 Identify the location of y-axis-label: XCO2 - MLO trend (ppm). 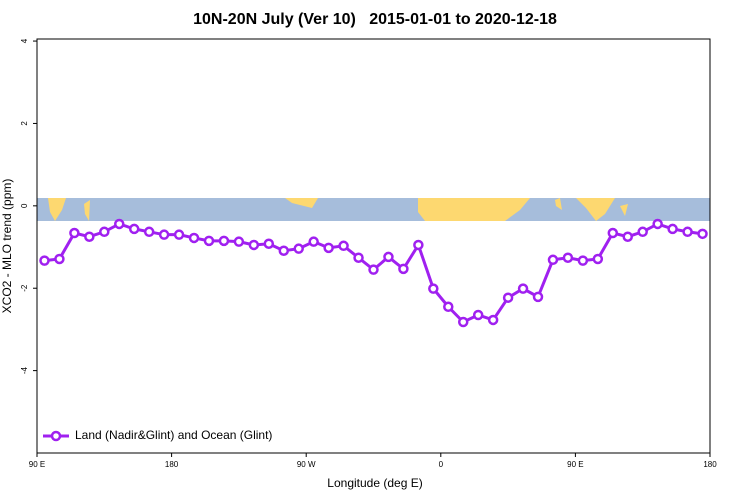
(7, 246).